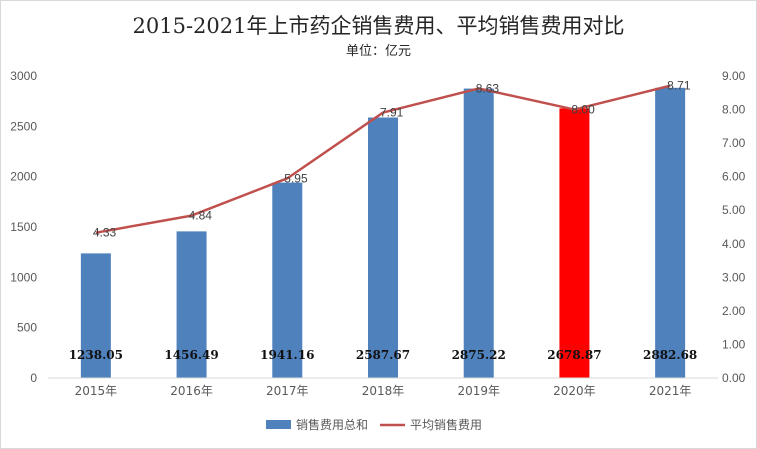 This screenshot has height=449, width=757. Describe the element at coordinates (378, 51) in the screenshot. I see `chart-subtitle: 单位：亿元` at that location.